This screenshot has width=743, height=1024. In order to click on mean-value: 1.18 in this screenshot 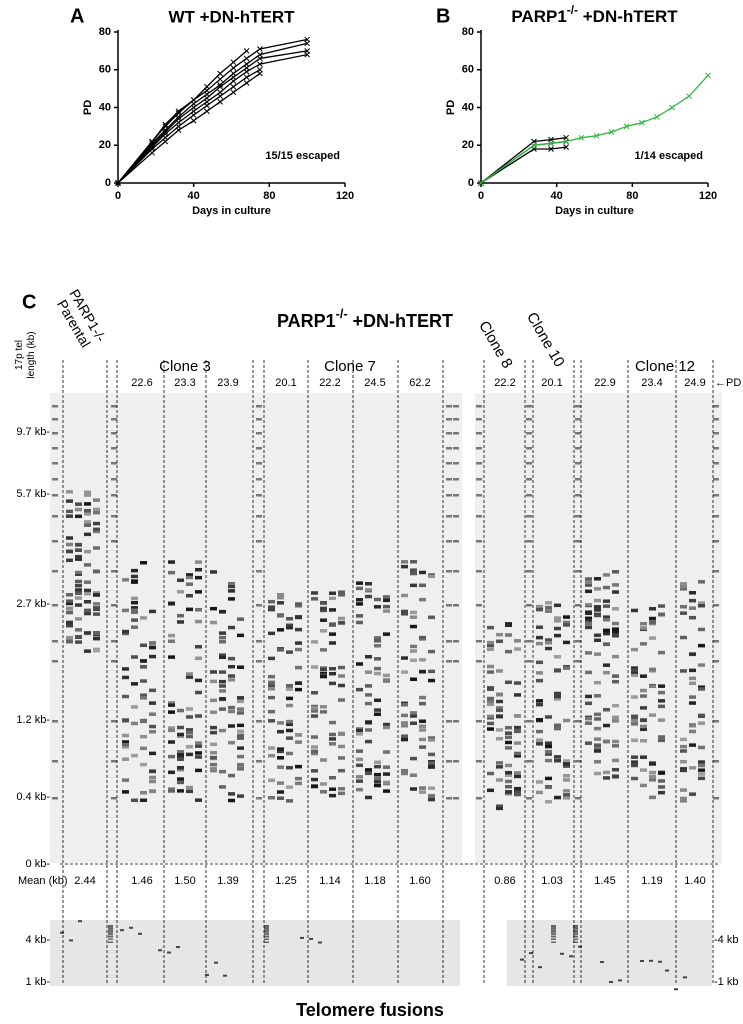, I will do `click(374, 881)`.